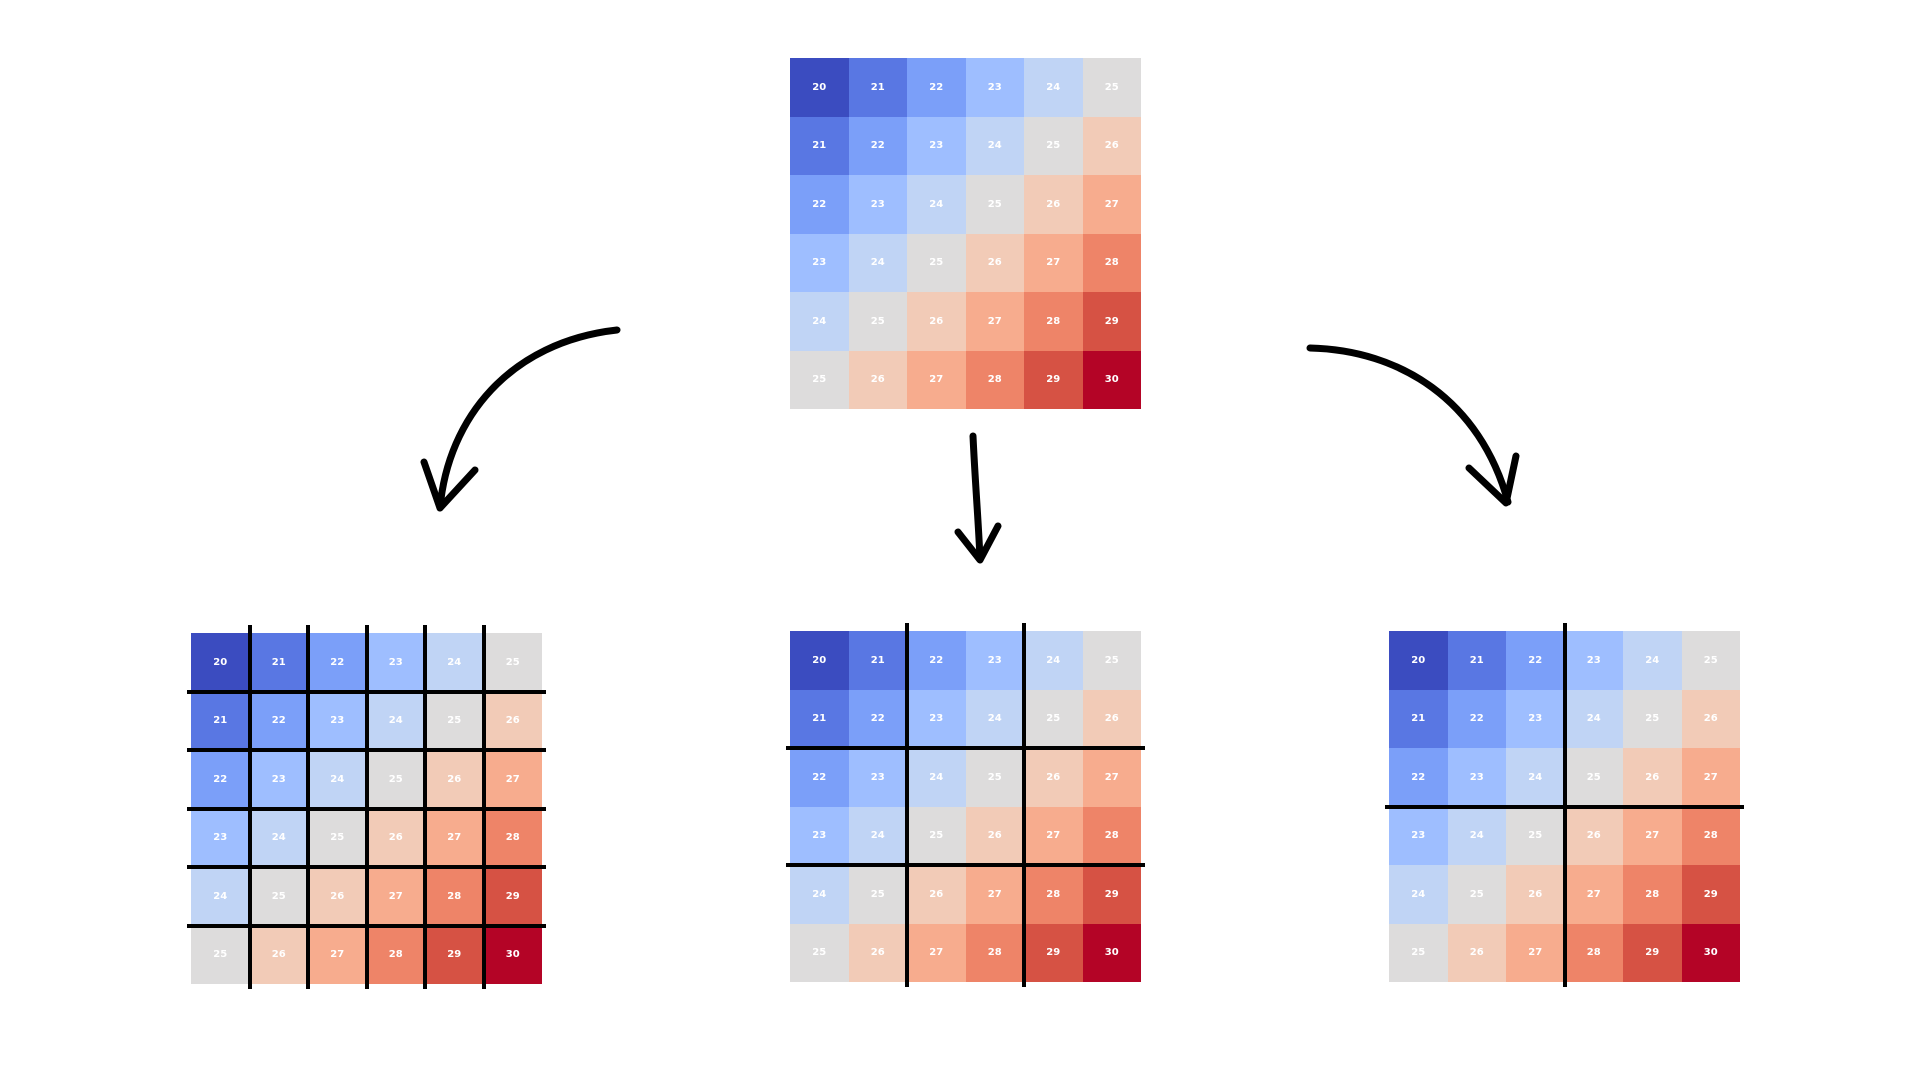 This screenshot has height=1080, width=1920. What do you see at coordinates (978, 498) in the screenshot?
I see `arrow-down-icon` at bounding box center [978, 498].